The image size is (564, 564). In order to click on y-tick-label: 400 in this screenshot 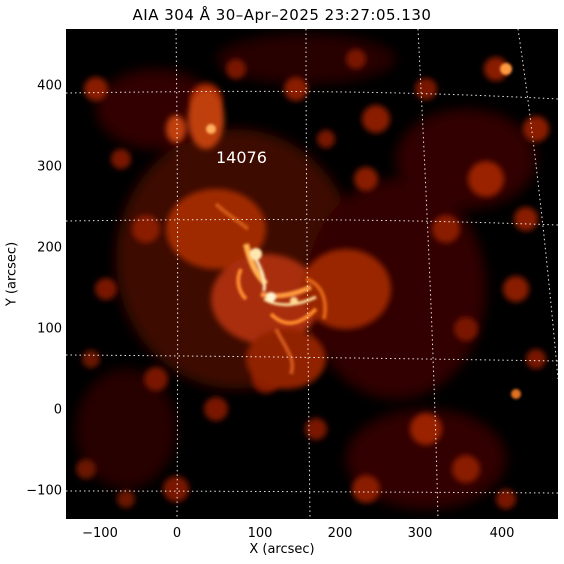, I will do `click(49, 86)`.